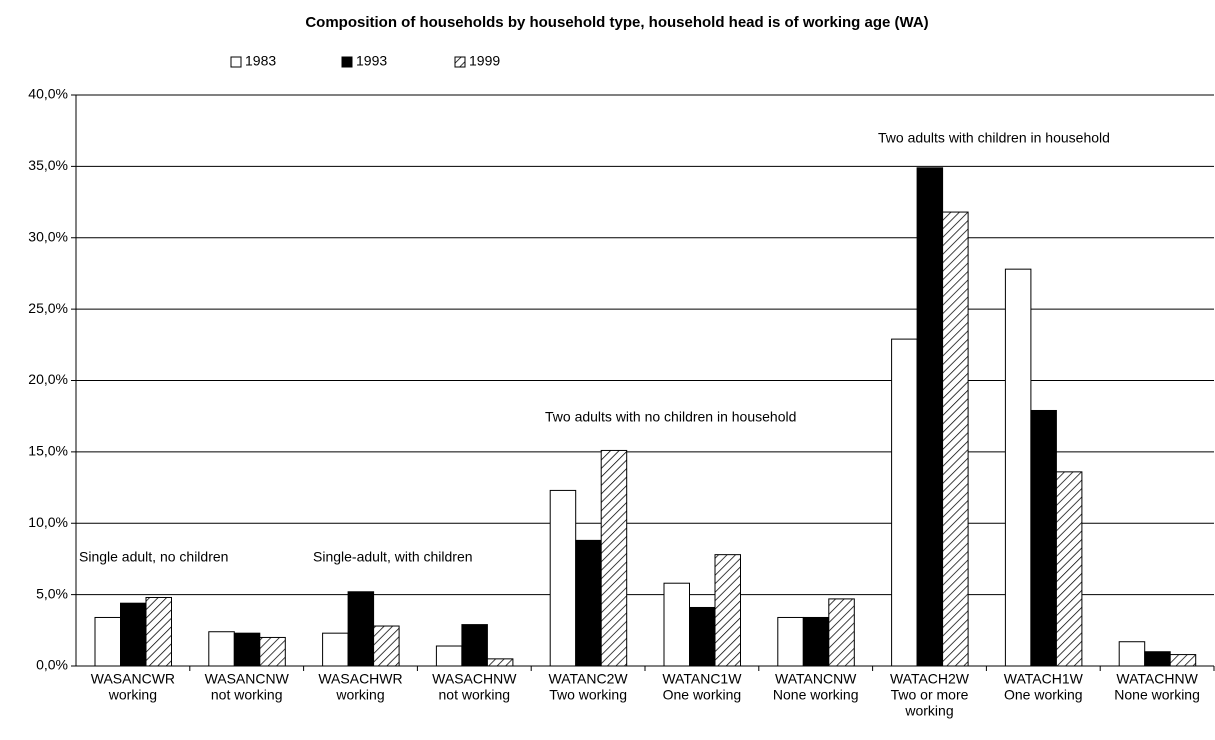 The width and height of the screenshot is (1215, 740). Describe the element at coordinates (52, 665) in the screenshot. I see `y-tick-label: 0,0%` at that location.